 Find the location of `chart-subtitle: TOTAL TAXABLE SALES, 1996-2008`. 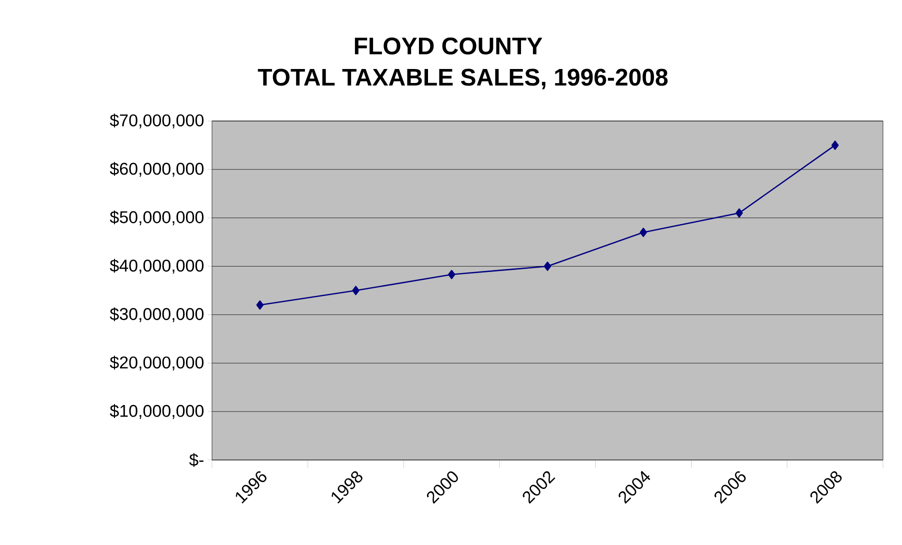

chart-subtitle: TOTAL TAXABLE SALES, 1996-2008 is located at coordinates (463, 79).